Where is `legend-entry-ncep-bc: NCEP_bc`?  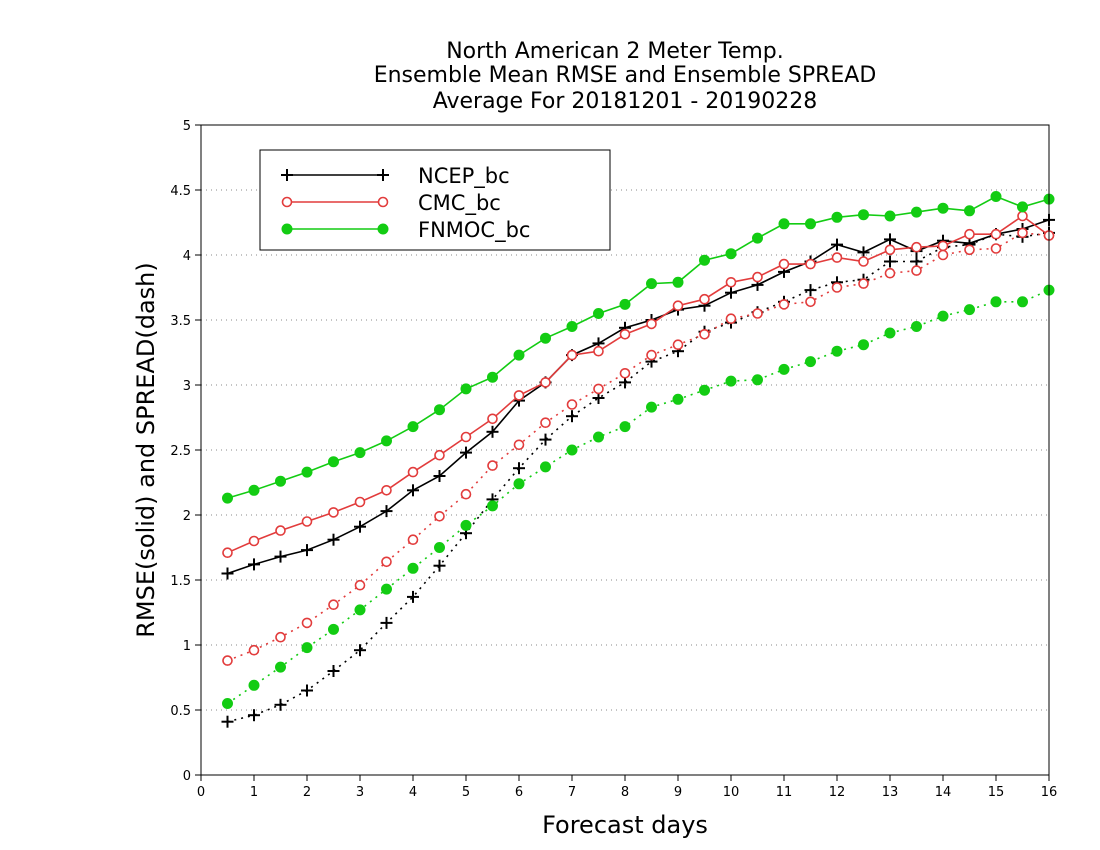 legend-entry-ncep-bc: NCEP_bc is located at coordinates (395, 176).